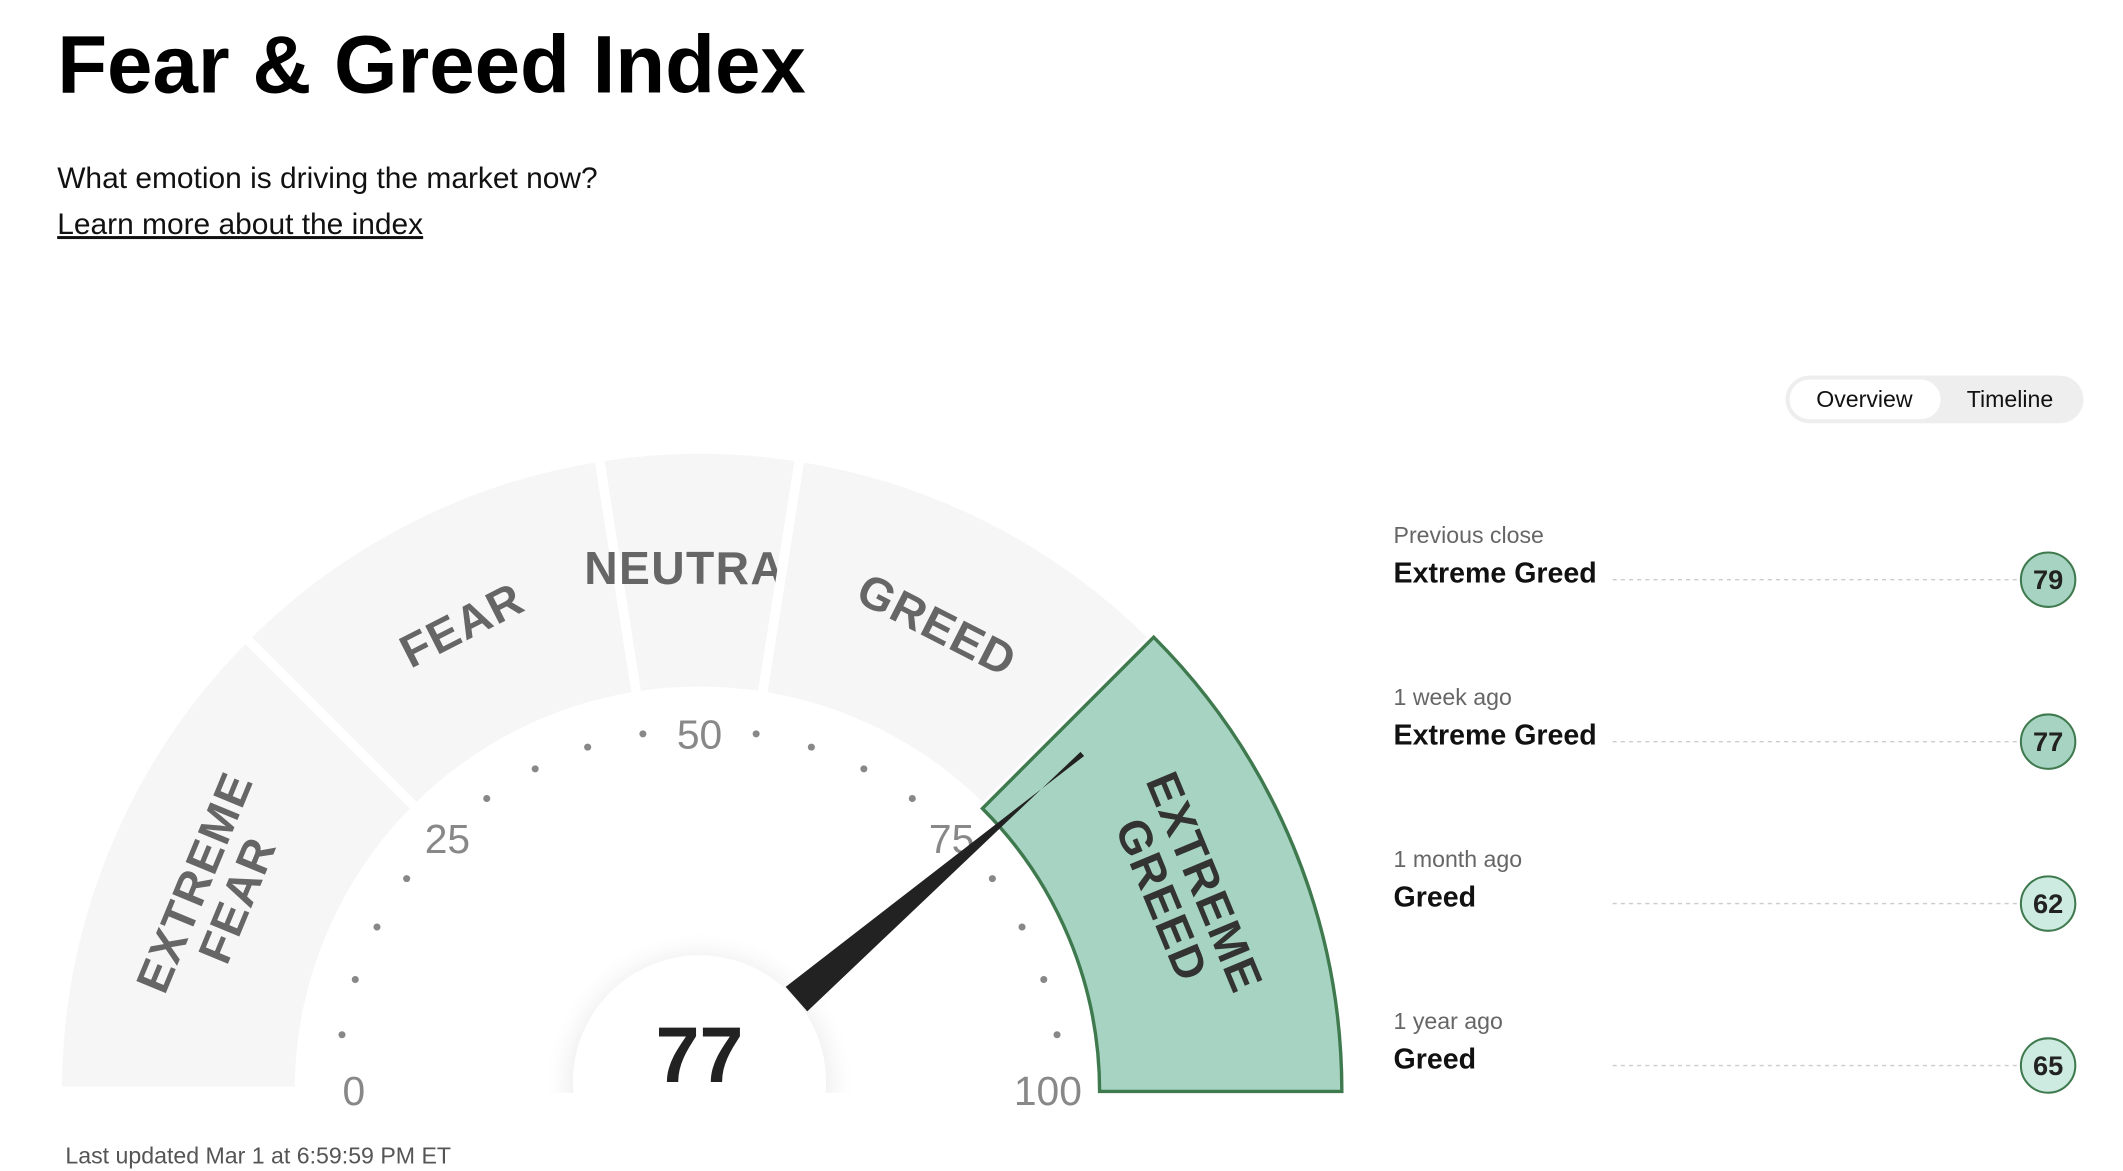 The height and width of the screenshot is (1171, 2123). Describe the element at coordinates (1448, 1021) in the screenshot. I see `history-period: 1 year ago` at that location.